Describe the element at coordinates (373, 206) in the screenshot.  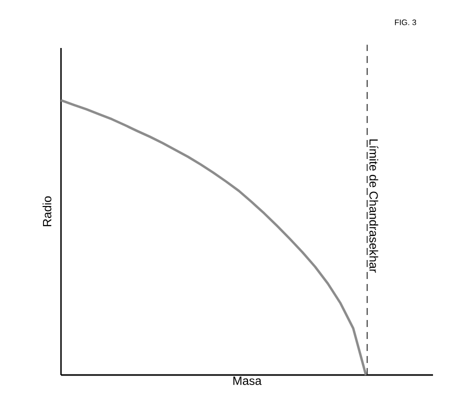
I see `annotation: Límite de Chandrasekhar` at that location.